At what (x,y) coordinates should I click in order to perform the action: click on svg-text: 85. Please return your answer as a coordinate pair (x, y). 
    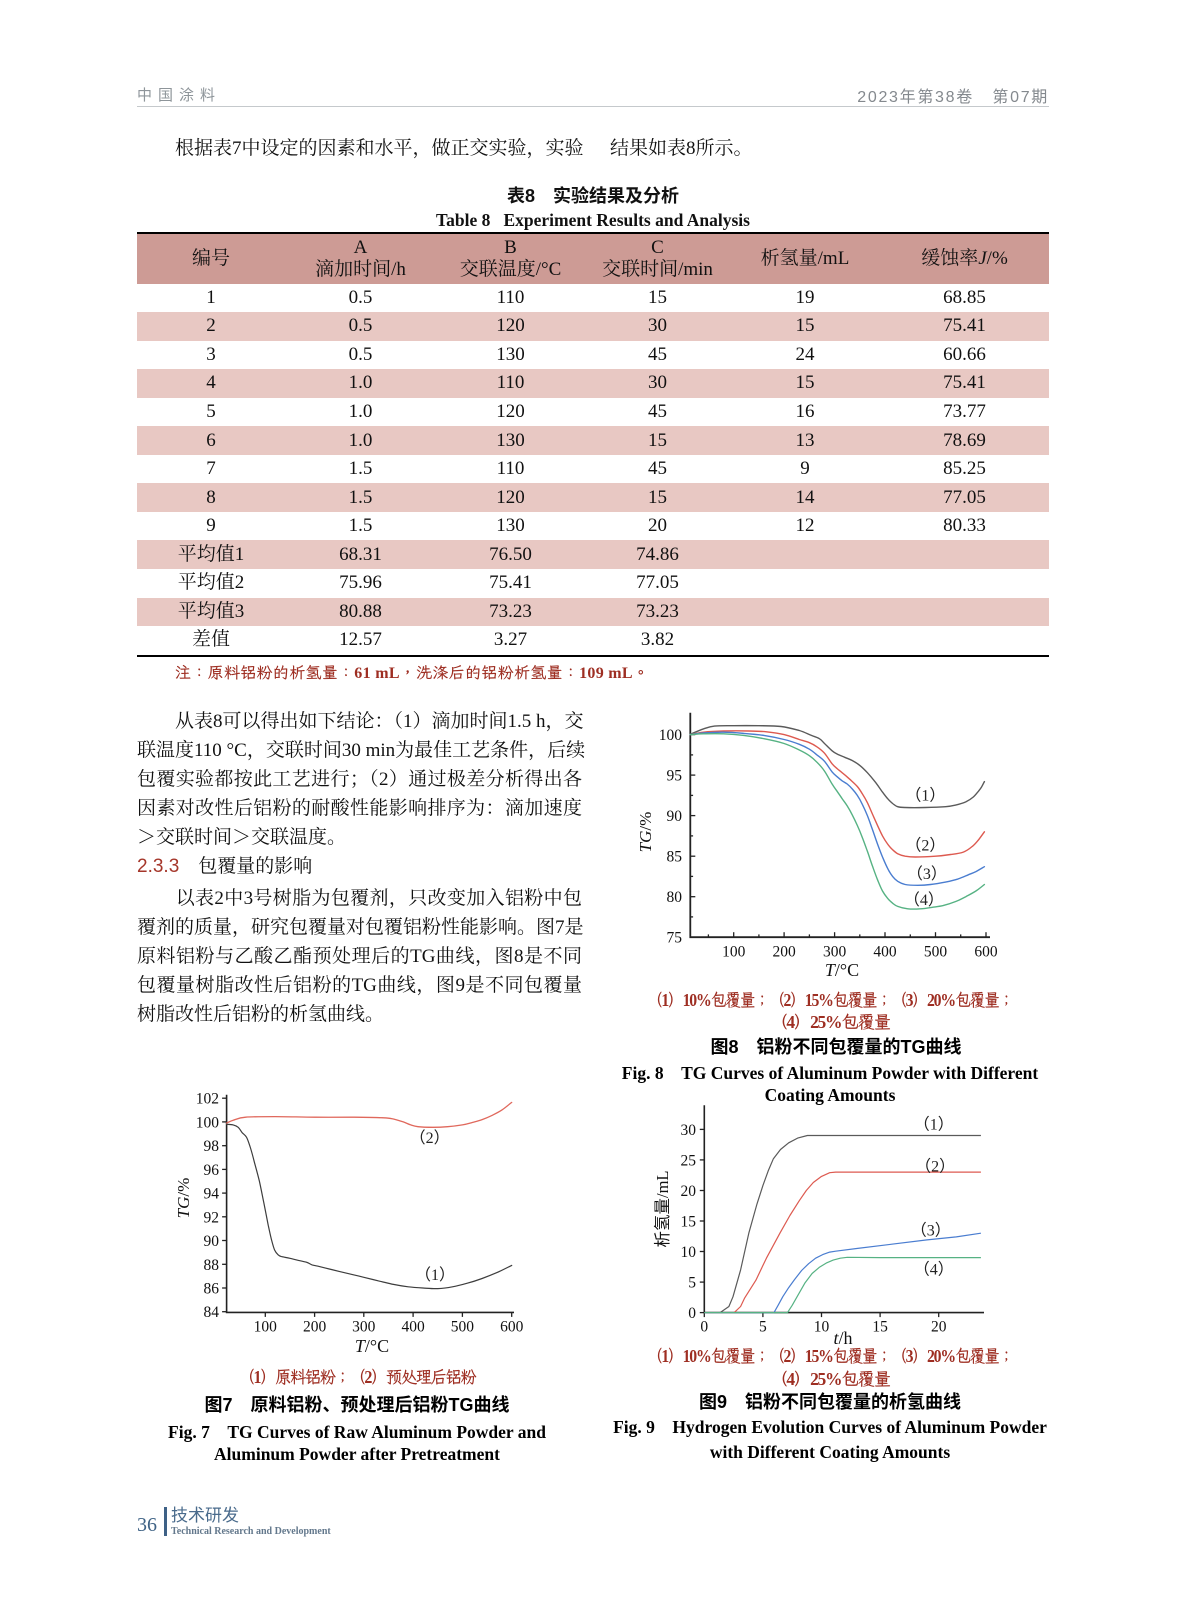
    Looking at the image, I should click on (675, 857).